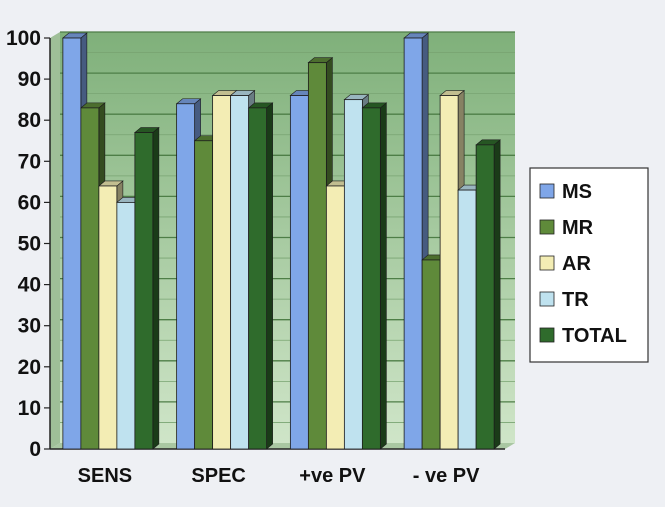 The height and width of the screenshot is (507, 665). Describe the element at coordinates (29, 79) in the screenshot. I see `y-tick-label: 90` at that location.